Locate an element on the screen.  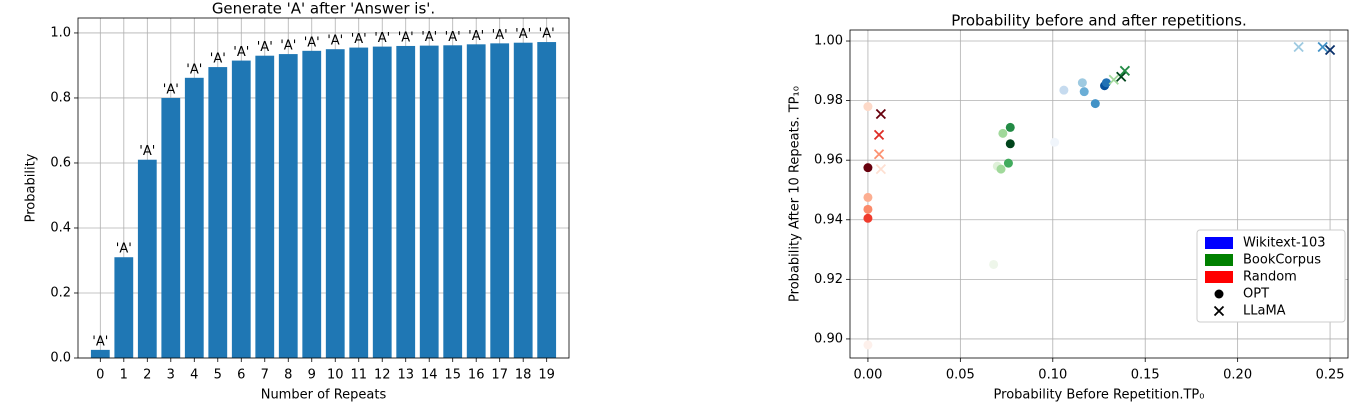
x-axis-label: Probability Before Repetition.TP₀ is located at coordinates (1099, 395).